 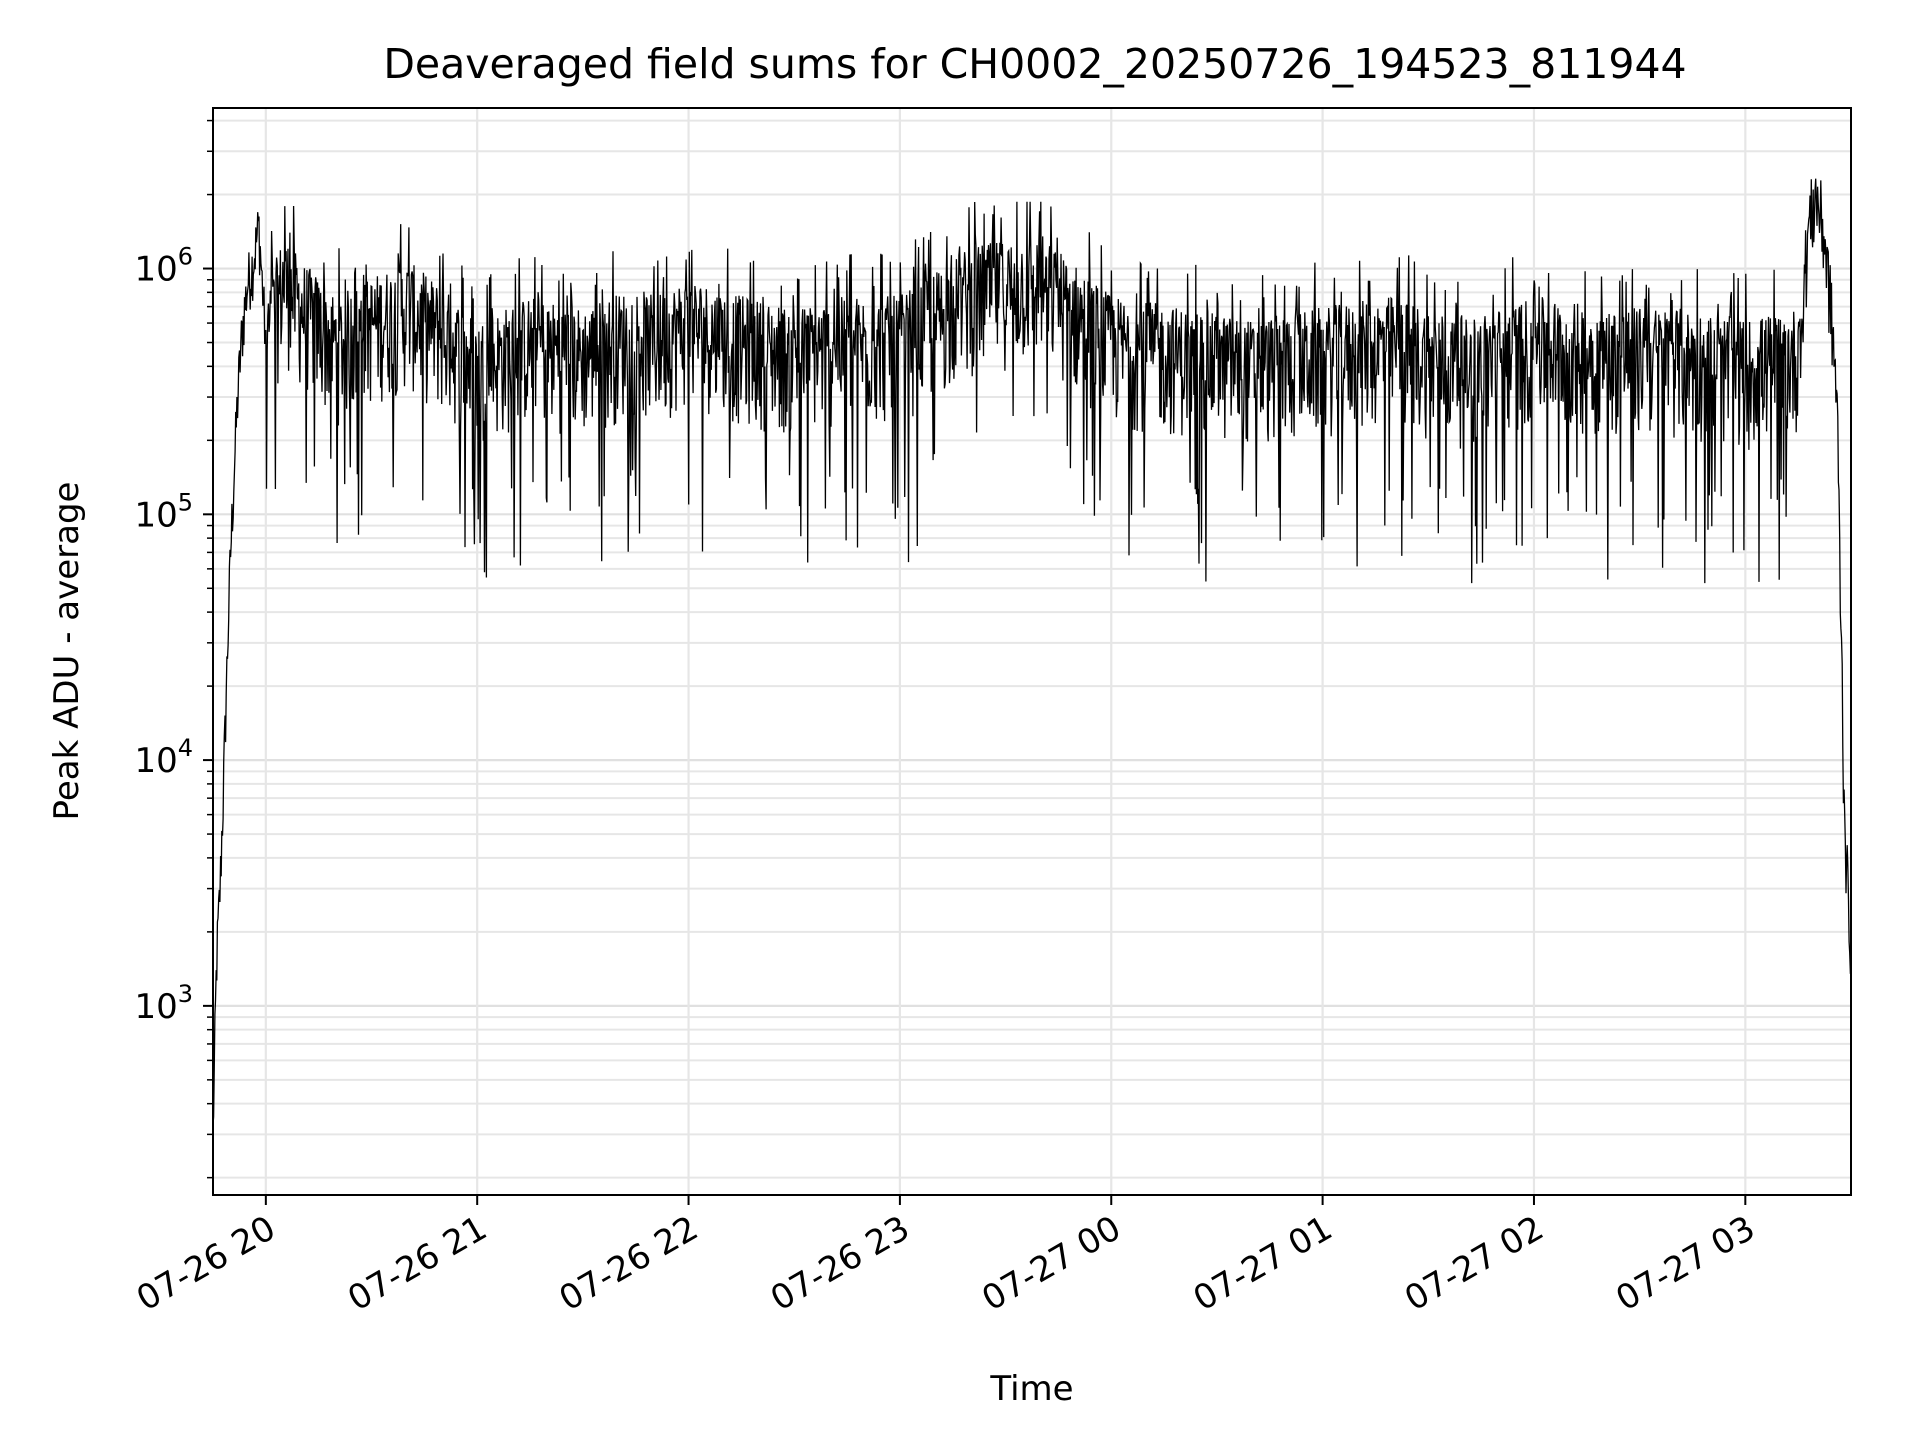 I want to click on x-tick-label: 07-26 21, so click(x=417, y=1263).